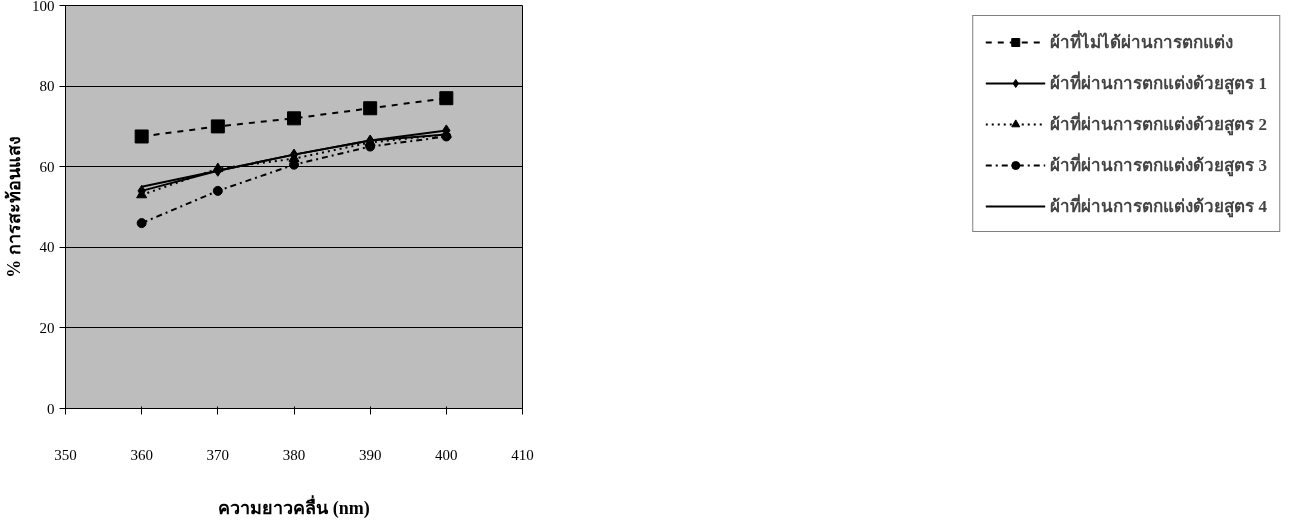  What do you see at coordinates (1158, 83) in the screenshot?
I see `legend-label: ผ้าที่ผ่านการตกแต่งด้วยสูตร 1` at bounding box center [1158, 83].